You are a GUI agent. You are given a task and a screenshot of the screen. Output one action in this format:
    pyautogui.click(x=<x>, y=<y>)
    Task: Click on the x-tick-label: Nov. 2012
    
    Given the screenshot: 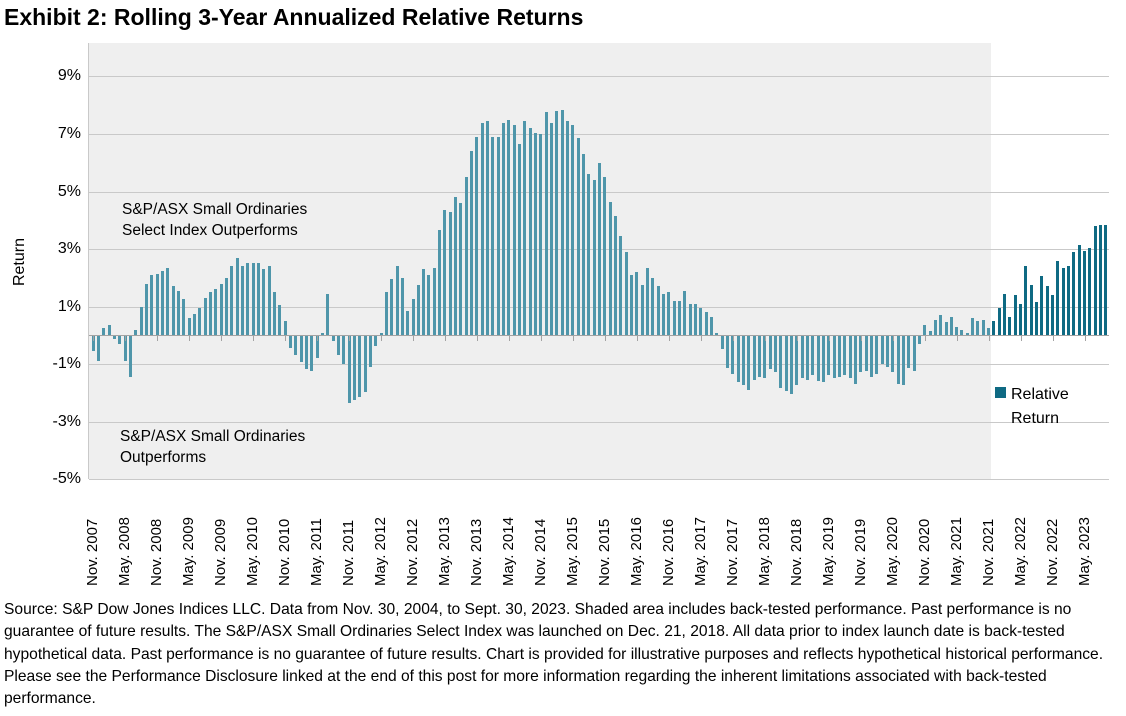 What is the action you would take?
    pyautogui.click(x=412, y=552)
    